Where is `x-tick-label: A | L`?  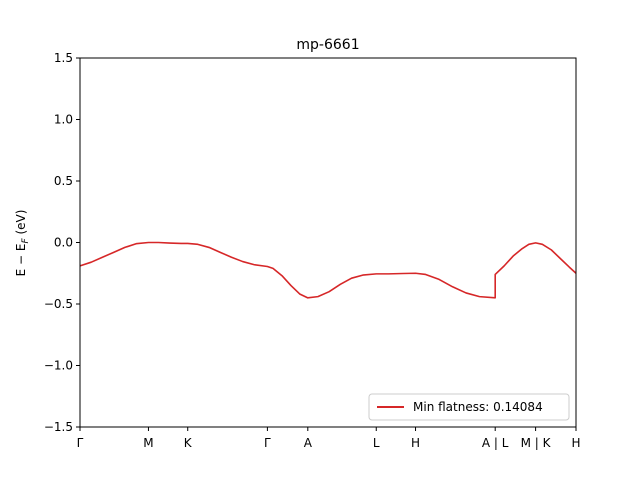 x-tick-label: A | L is located at coordinates (495, 443).